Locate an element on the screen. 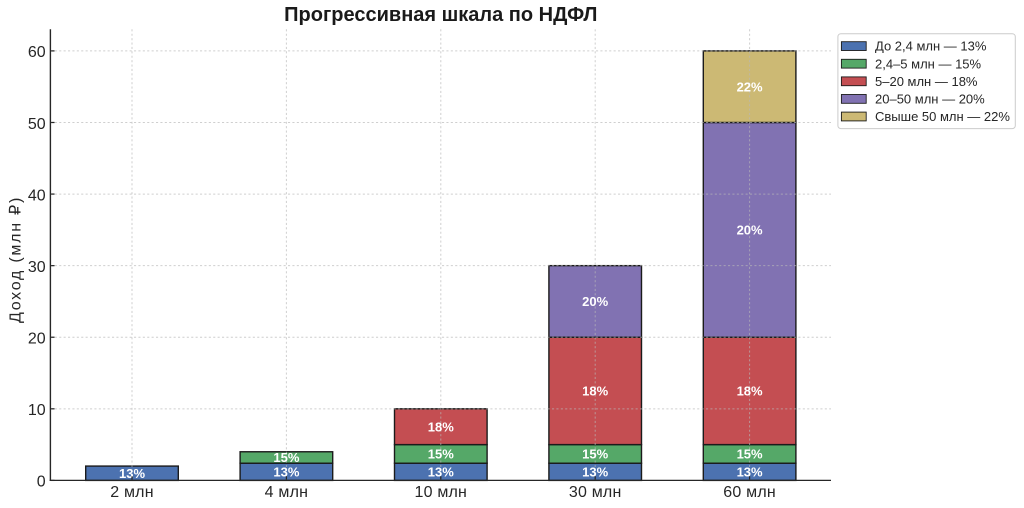  svg-text: 2 млн is located at coordinates (132, 492).